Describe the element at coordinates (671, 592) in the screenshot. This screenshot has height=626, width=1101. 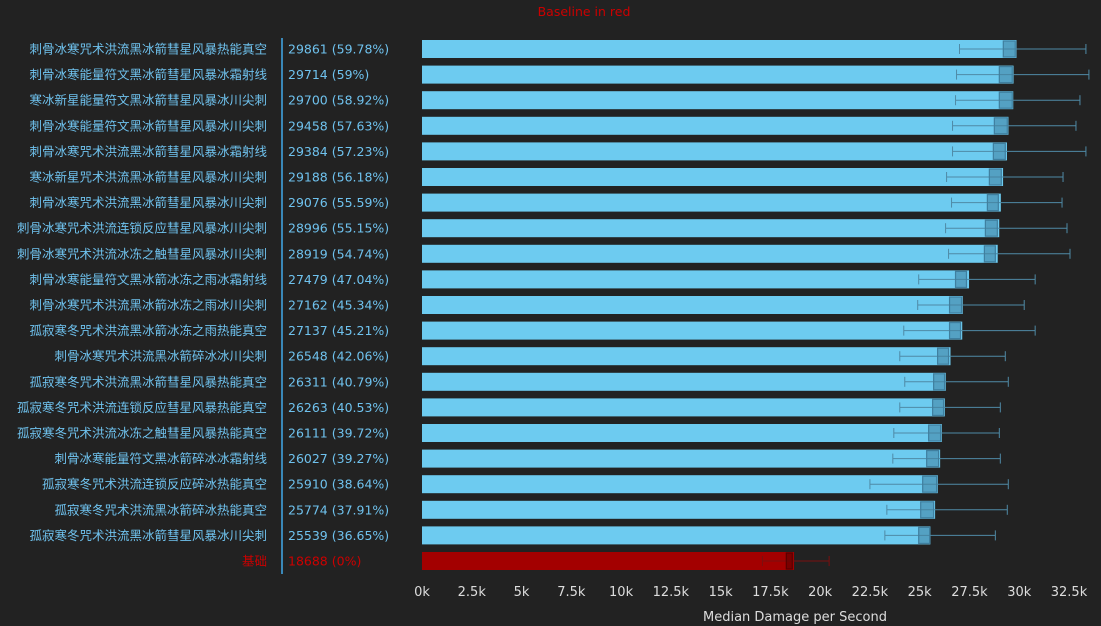
I see `x-tick-label: 12.5k` at that location.